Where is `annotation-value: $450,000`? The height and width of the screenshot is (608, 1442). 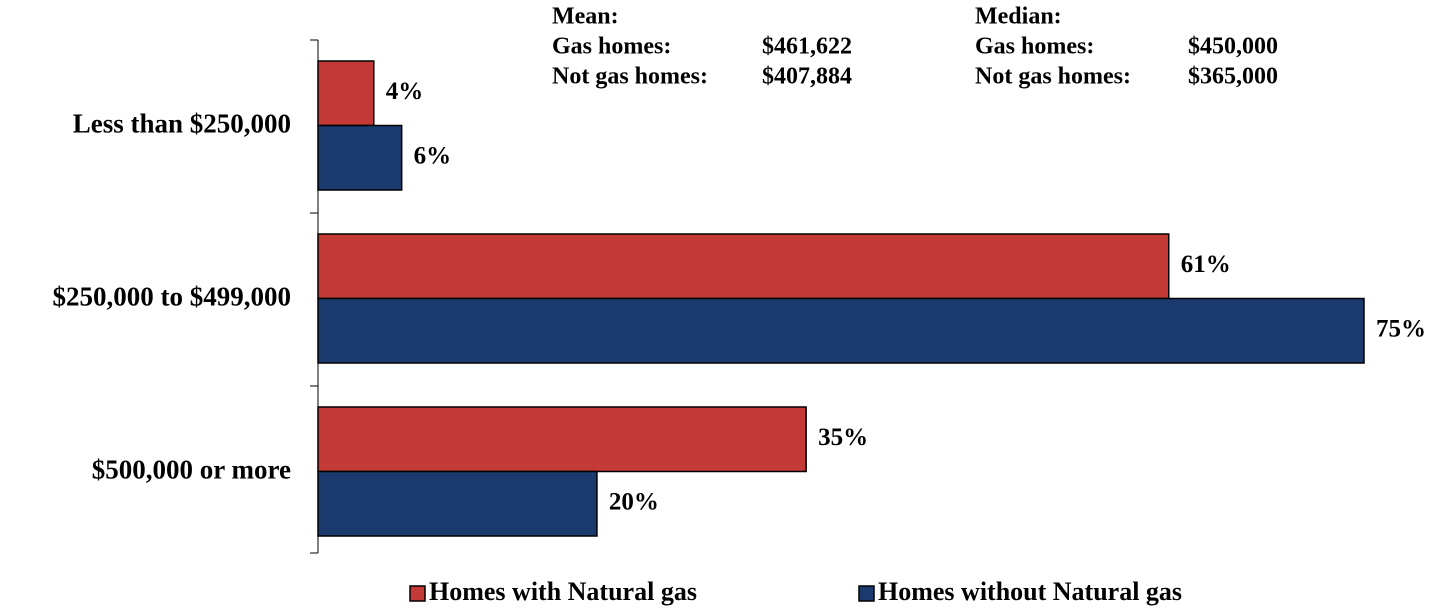 annotation-value: $450,000 is located at coordinates (1233, 47).